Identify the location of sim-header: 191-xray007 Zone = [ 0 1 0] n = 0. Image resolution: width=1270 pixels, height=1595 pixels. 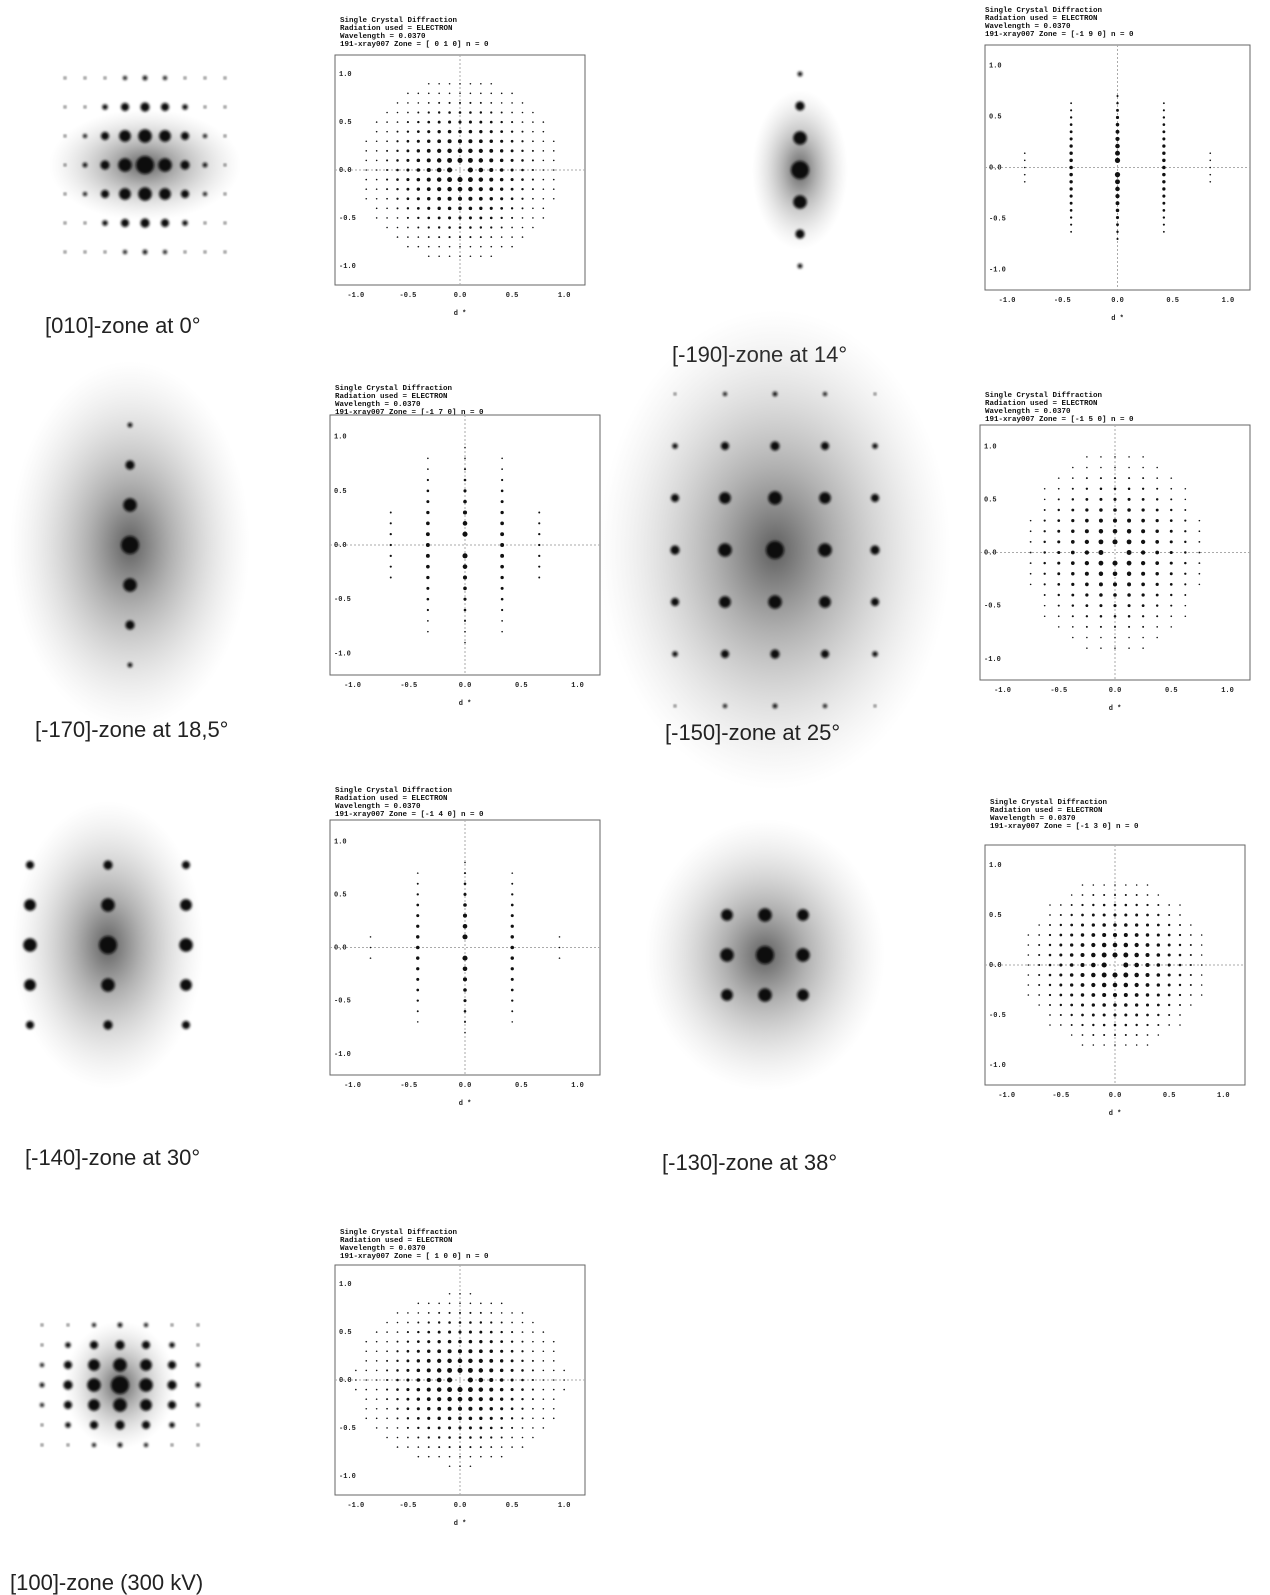
(414, 45).